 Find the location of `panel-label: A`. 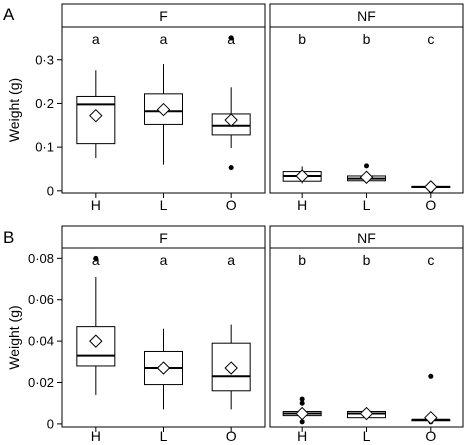

panel-label: A is located at coordinates (9, 14).